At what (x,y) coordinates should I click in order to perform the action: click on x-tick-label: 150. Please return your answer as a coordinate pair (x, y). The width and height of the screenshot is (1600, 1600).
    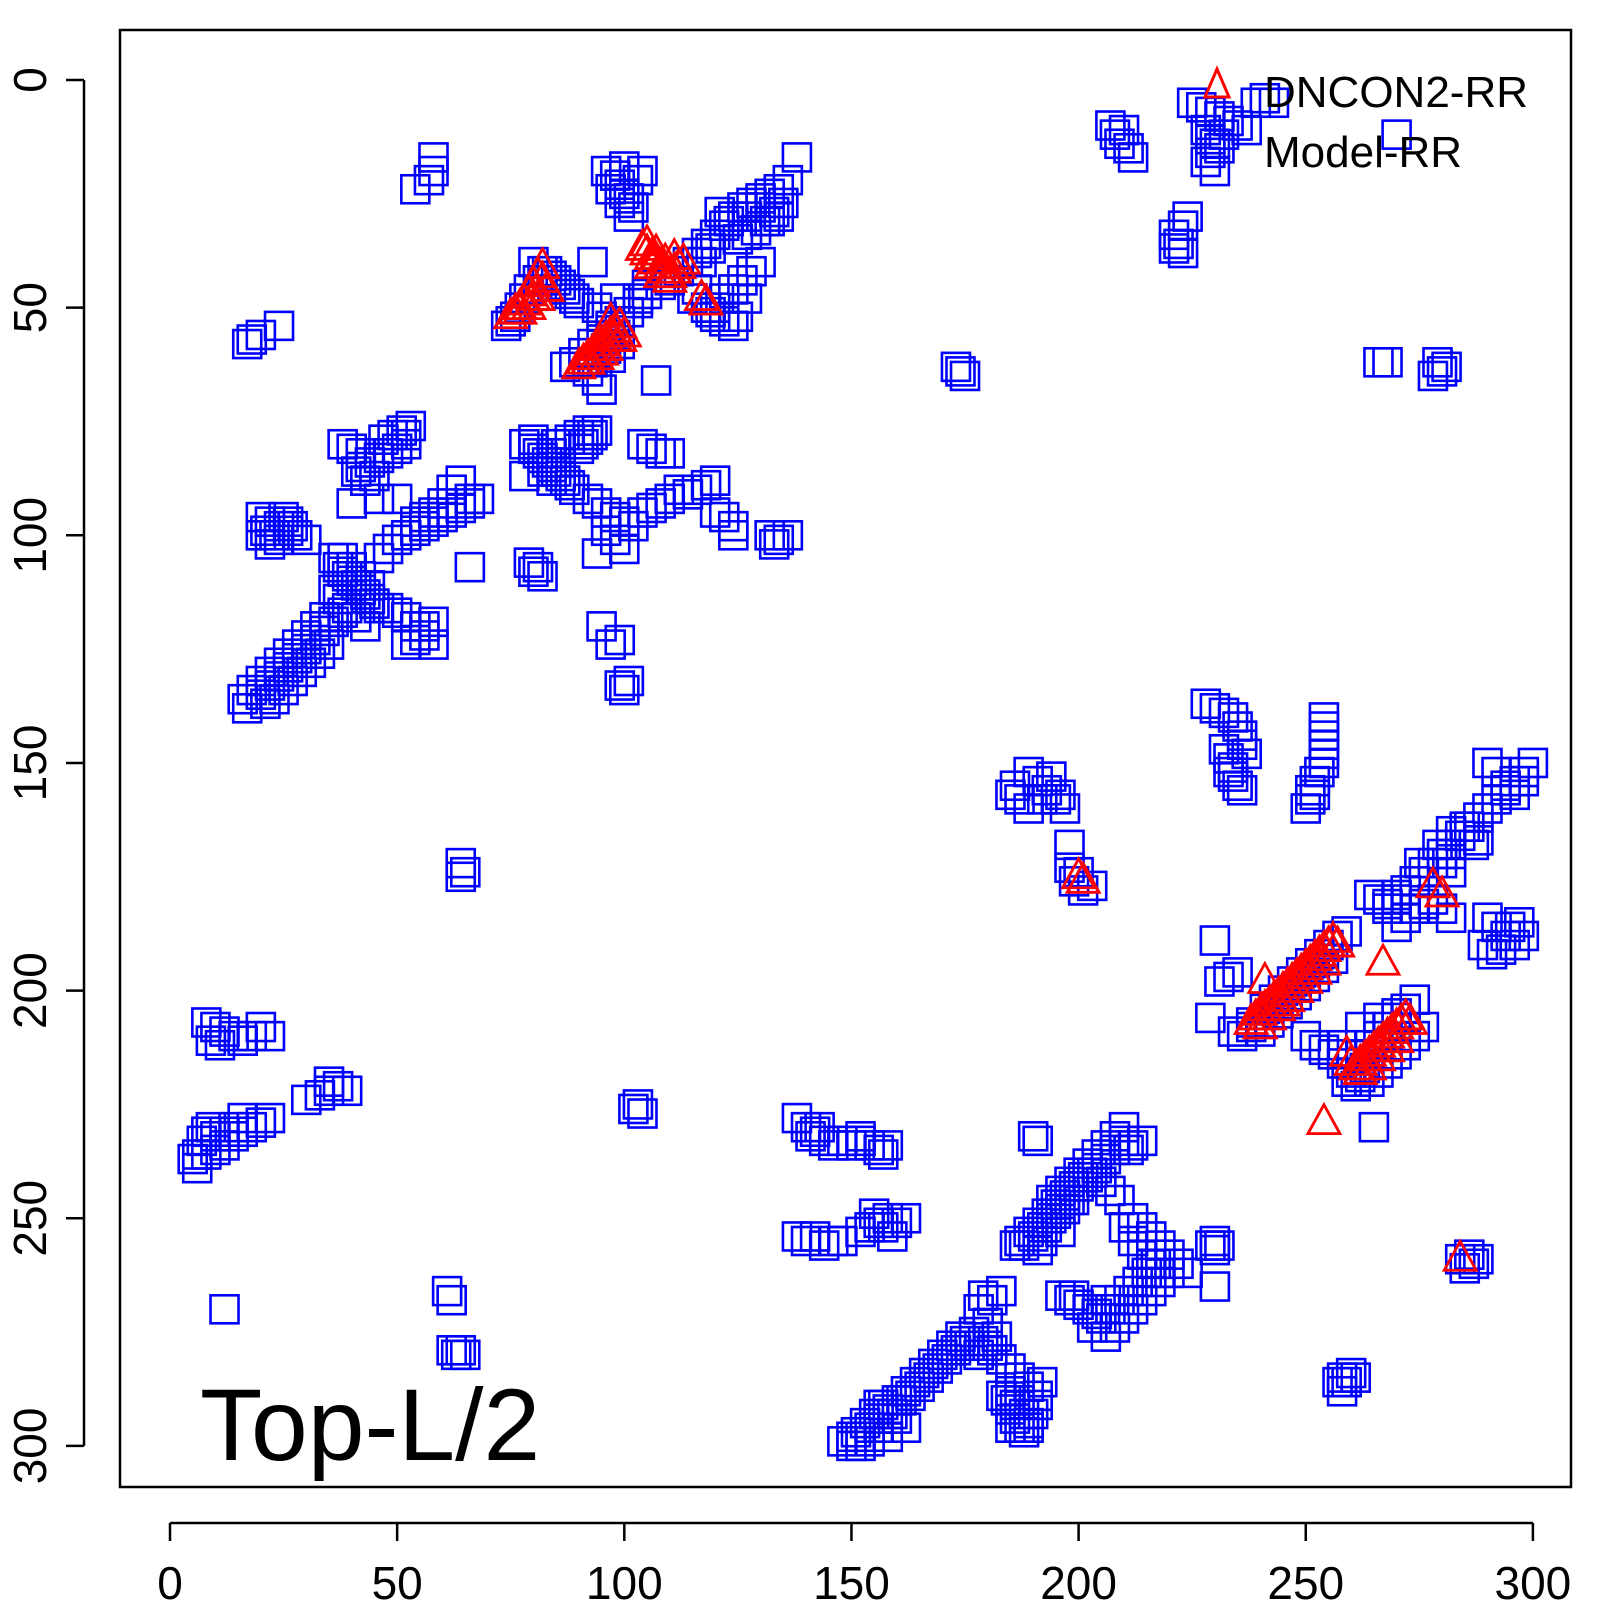
    Looking at the image, I should click on (851, 1578).